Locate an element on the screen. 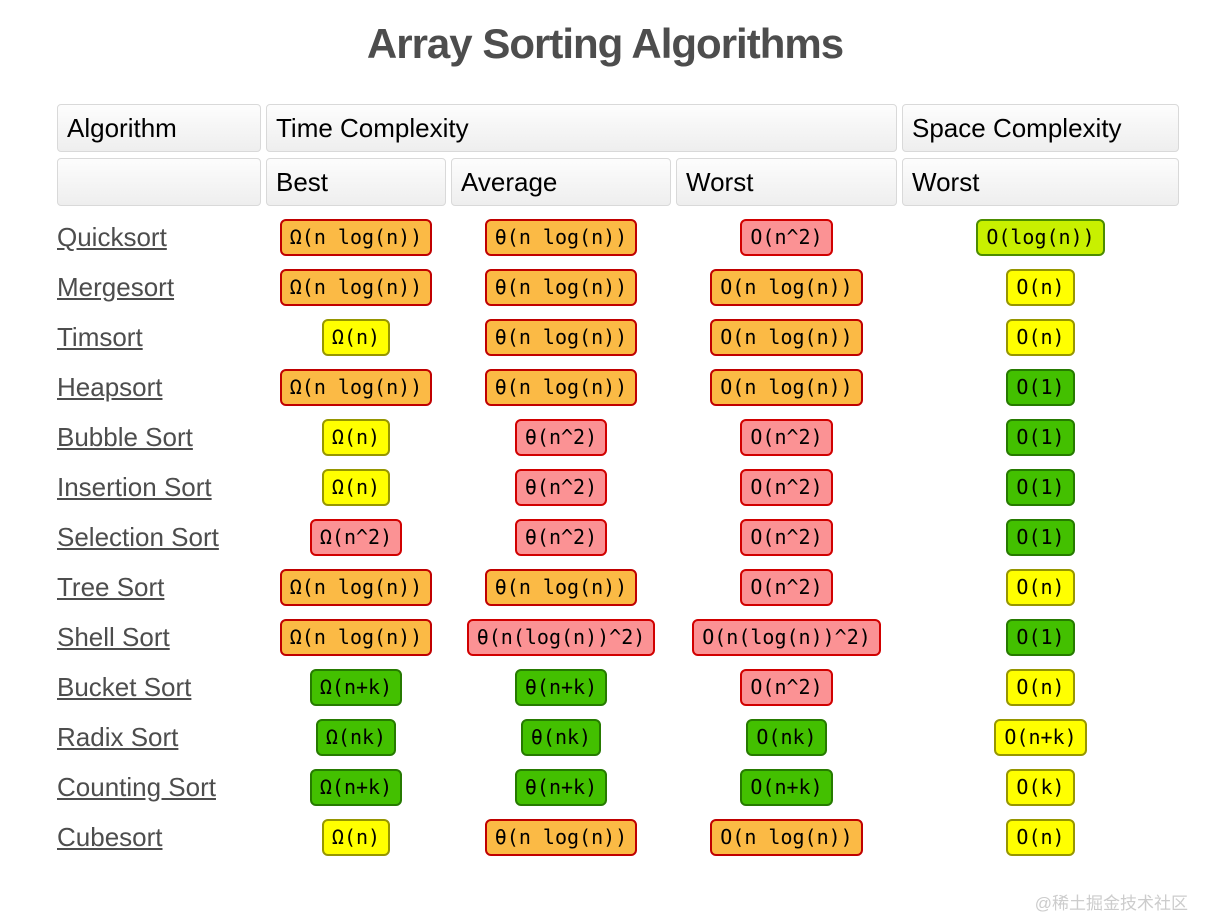  header-empty-cell is located at coordinates (159, 182).